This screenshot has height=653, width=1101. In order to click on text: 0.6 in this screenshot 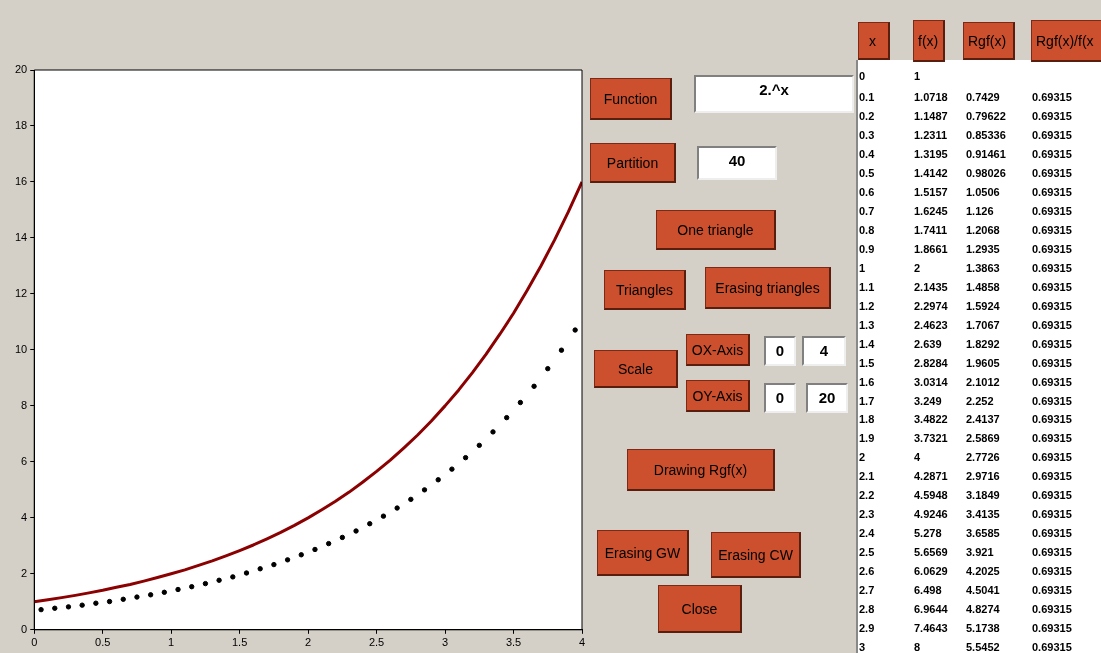, I will do `click(867, 191)`.